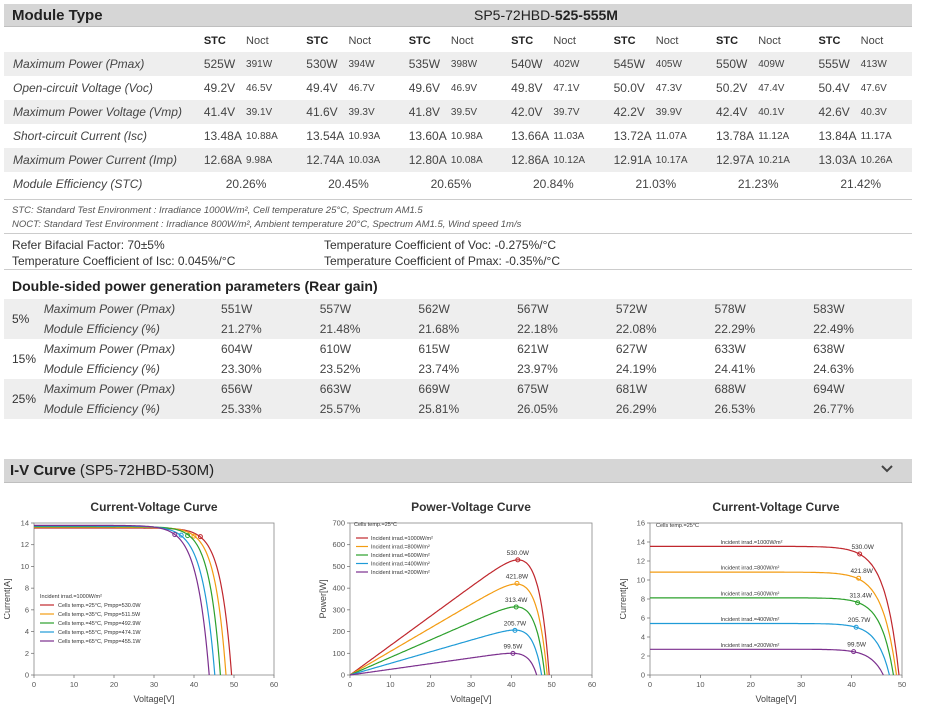 The height and width of the screenshot is (721, 933). I want to click on y-tick-label: 300, so click(338, 609).